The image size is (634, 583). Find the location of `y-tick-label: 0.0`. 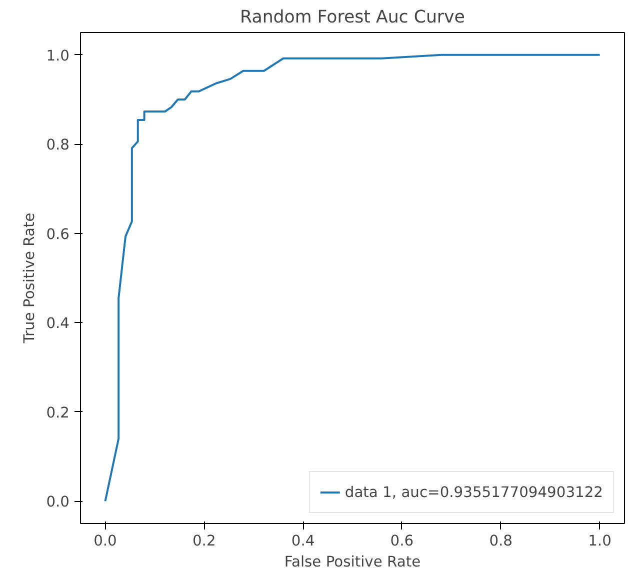

y-tick-label: 0.0 is located at coordinates (58, 502).